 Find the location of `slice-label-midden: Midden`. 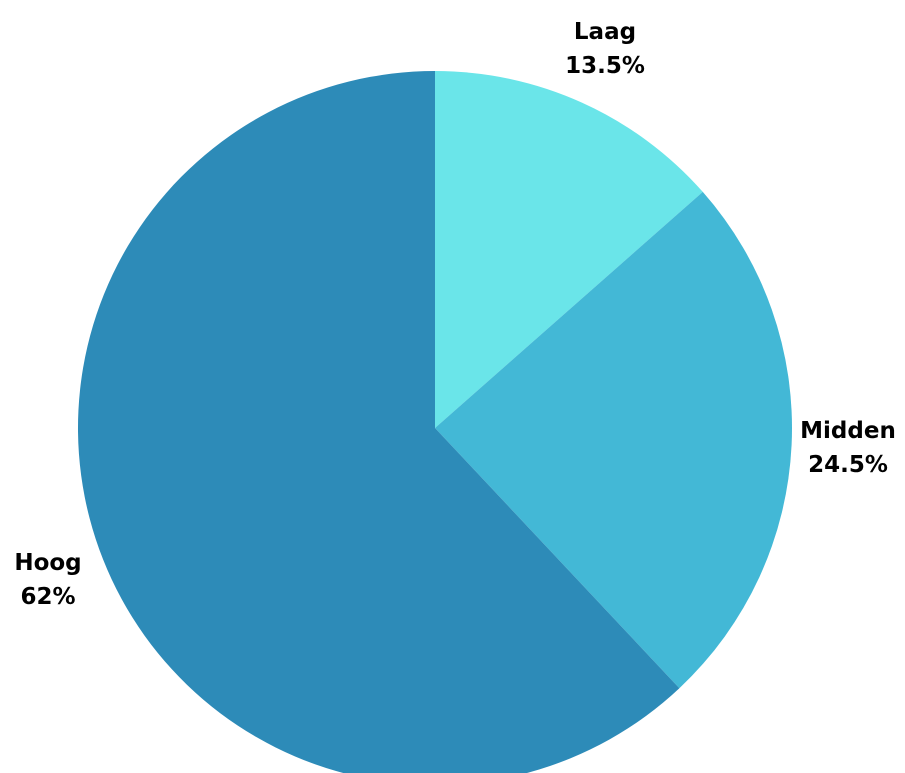

slice-label-midden: Midden is located at coordinates (848, 431).